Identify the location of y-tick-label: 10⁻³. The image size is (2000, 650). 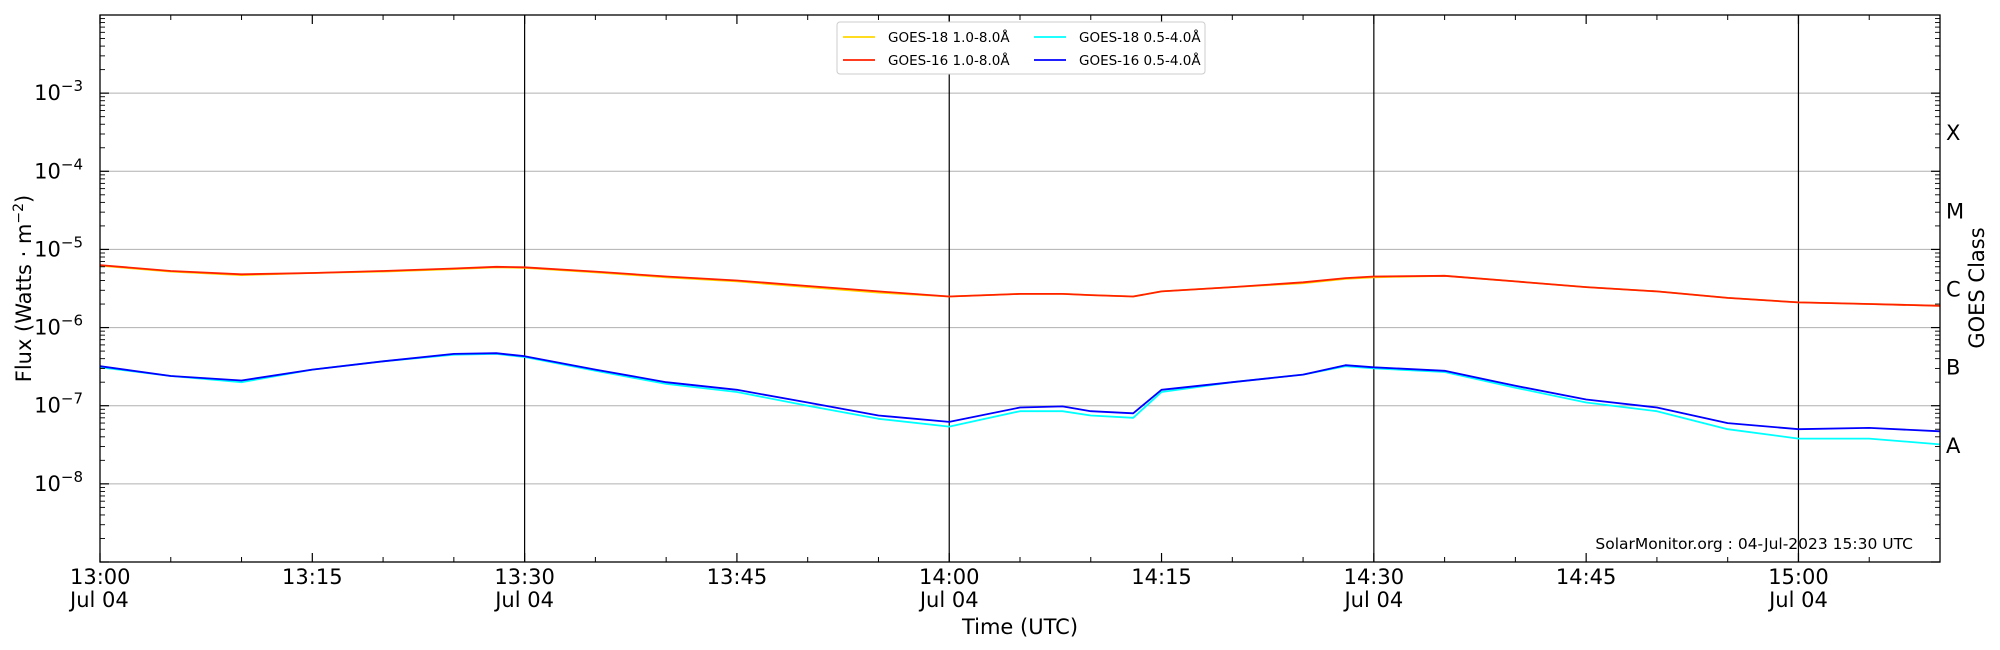
(58, 91).